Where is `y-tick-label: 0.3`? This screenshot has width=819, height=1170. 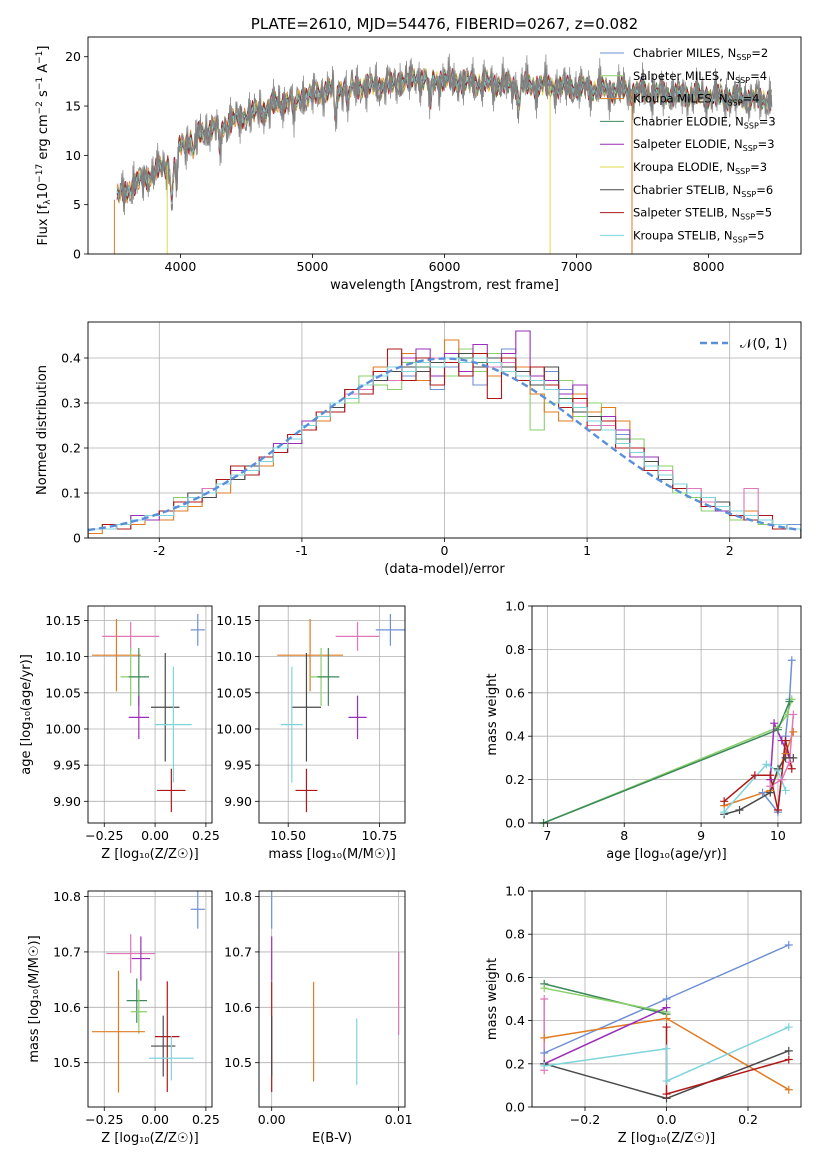
y-tick-label: 0.3 is located at coordinates (71, 403).